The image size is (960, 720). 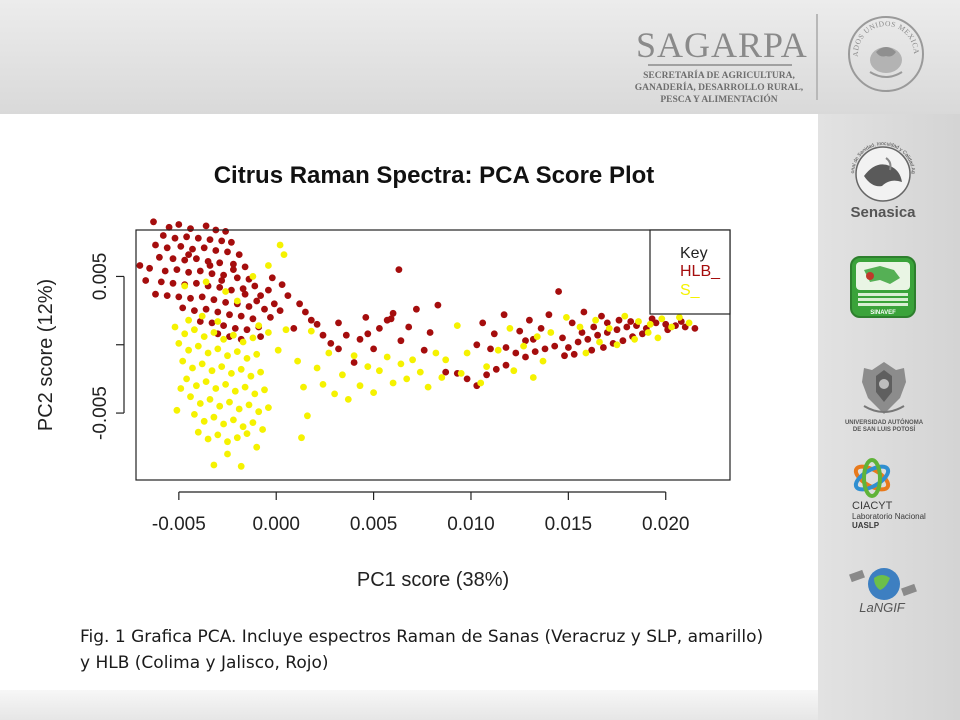 What do you see at coordinates (700, 271) in the screenshot?
I see `legend-entry-hlb: HLB_` at bounding box center [700, 271].